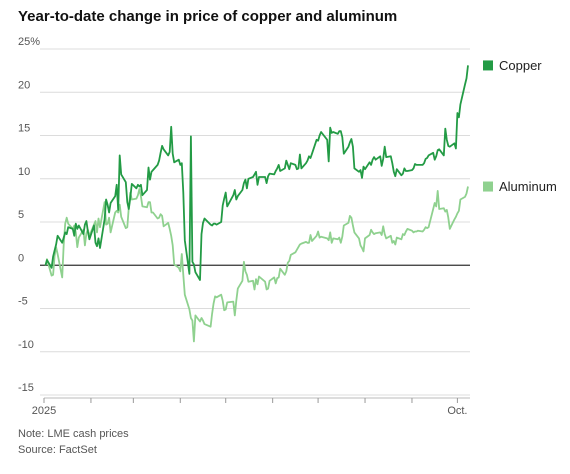 This screenshot has width=570, height=474. I want to click on legend-label-copper: Copper, so click(520, 65).